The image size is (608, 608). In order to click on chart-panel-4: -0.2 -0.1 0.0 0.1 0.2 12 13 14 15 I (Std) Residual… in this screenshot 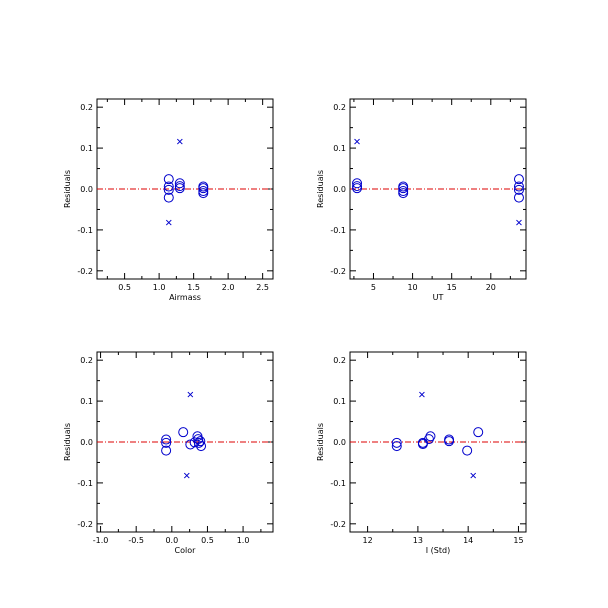, I will do `click(421, 453)`.